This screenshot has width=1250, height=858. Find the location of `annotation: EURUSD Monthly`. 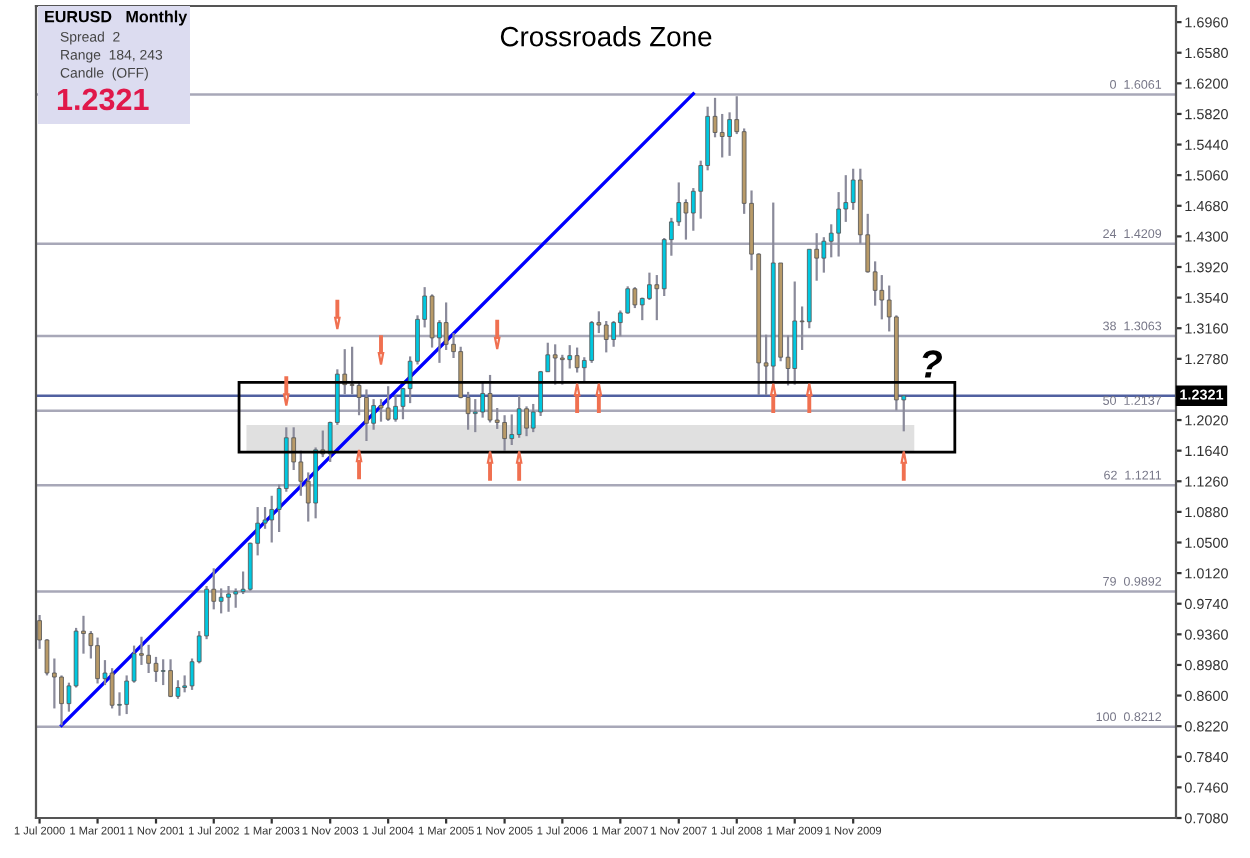

annotation: EURUSD Monthly is located at coordinates (116, 18).